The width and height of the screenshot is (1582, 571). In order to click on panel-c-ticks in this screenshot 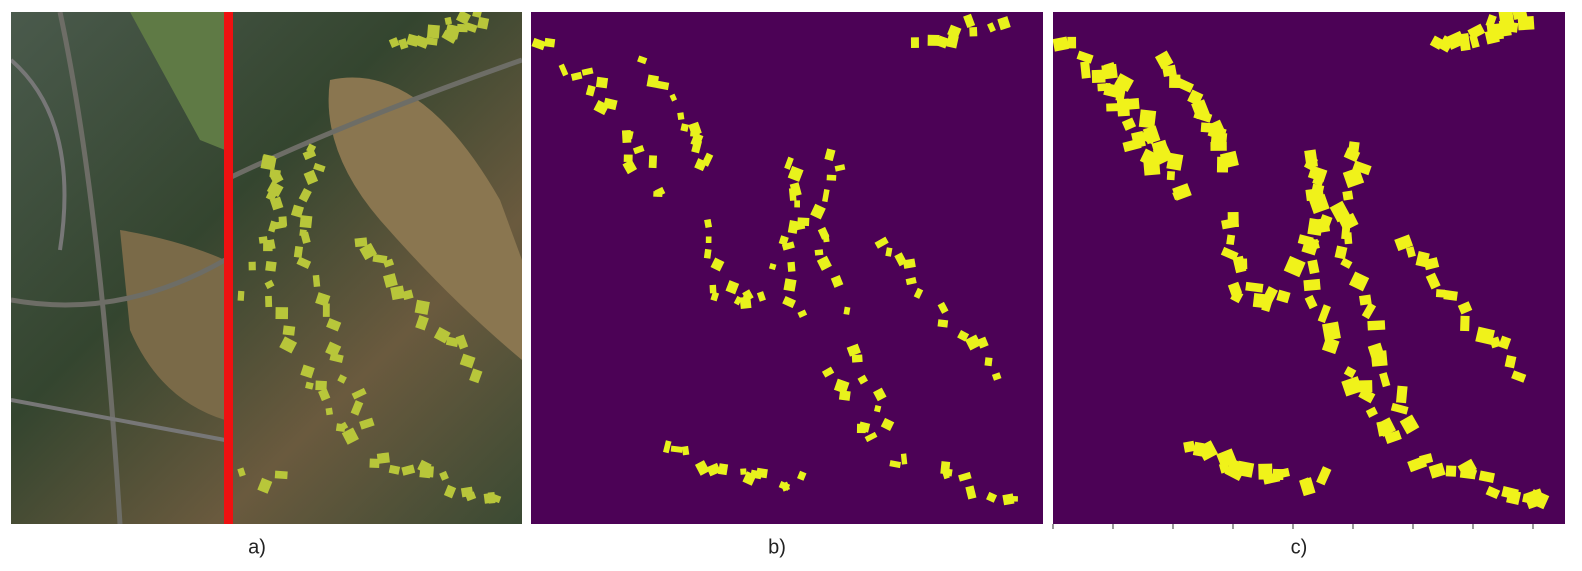, I will do `click(1293, 526)`.